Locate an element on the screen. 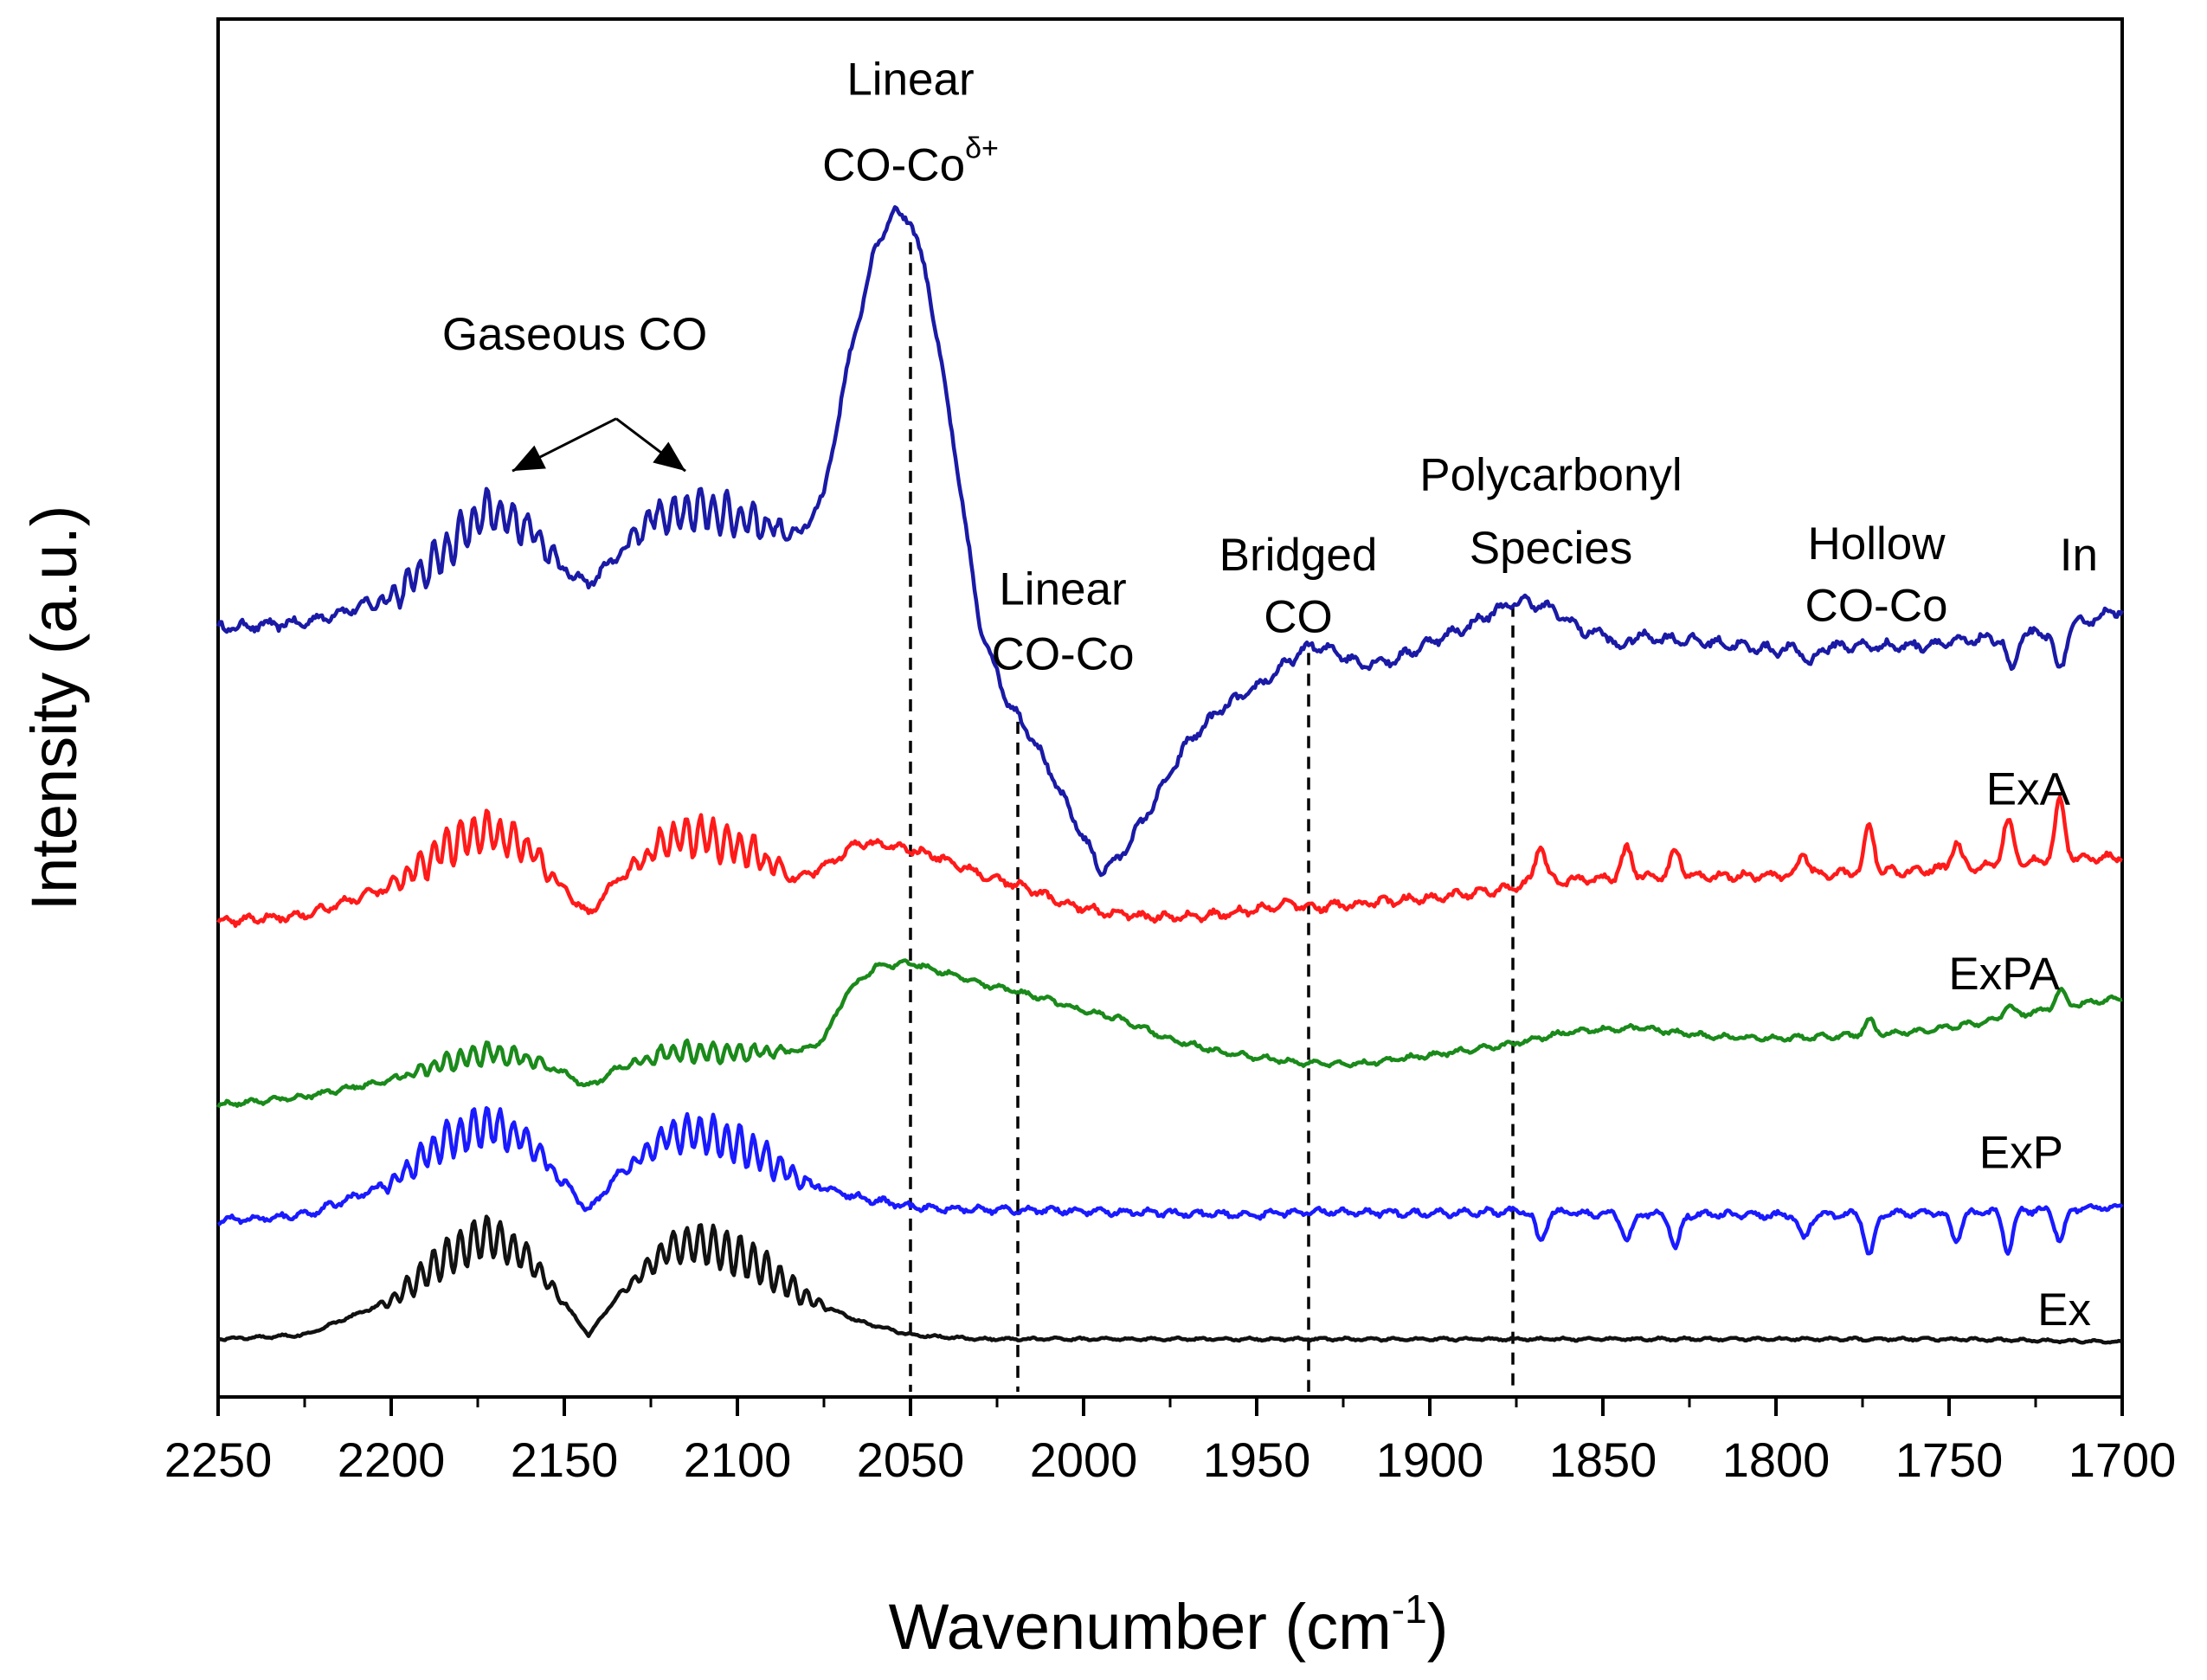 Image resolution: width=2207 pixels, height=1680 pixels. annotation-linear-co-co-delta-line1: Linear is located at coordinates (910, 80).